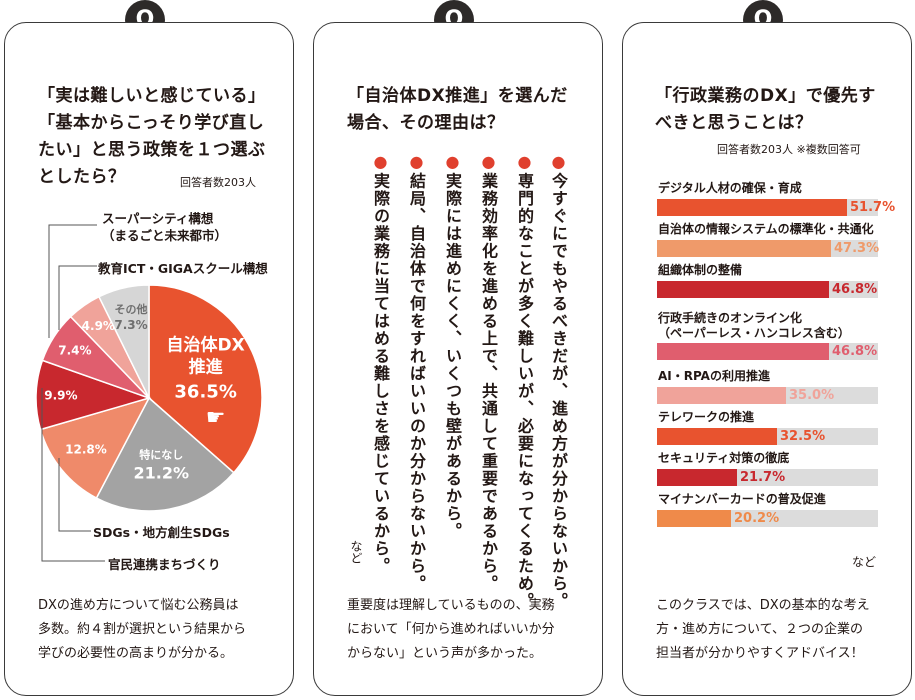 The width and height of the screenshot is (915, 700). I want to click on bar-track: 51.7%, so click(776, 207).